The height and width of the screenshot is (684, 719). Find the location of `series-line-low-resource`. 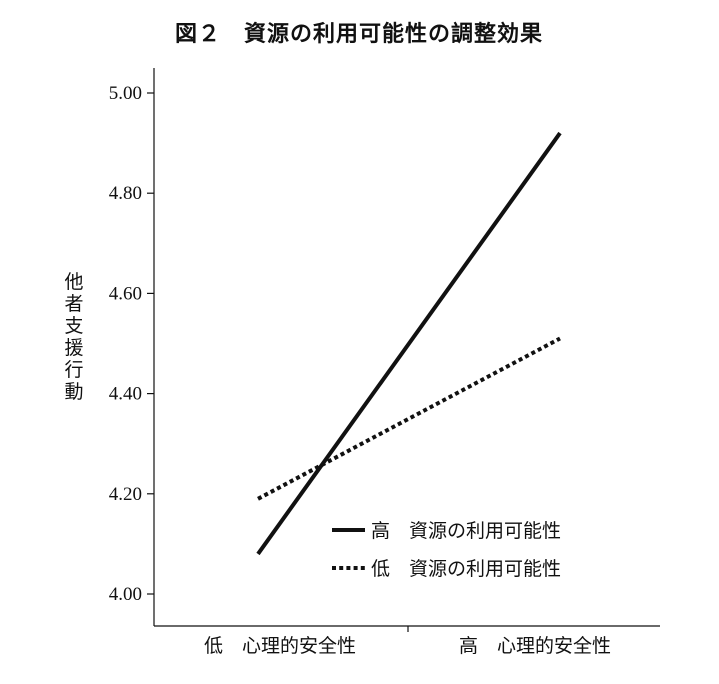

series-line-low-resource is located at coordinates (409, 418).